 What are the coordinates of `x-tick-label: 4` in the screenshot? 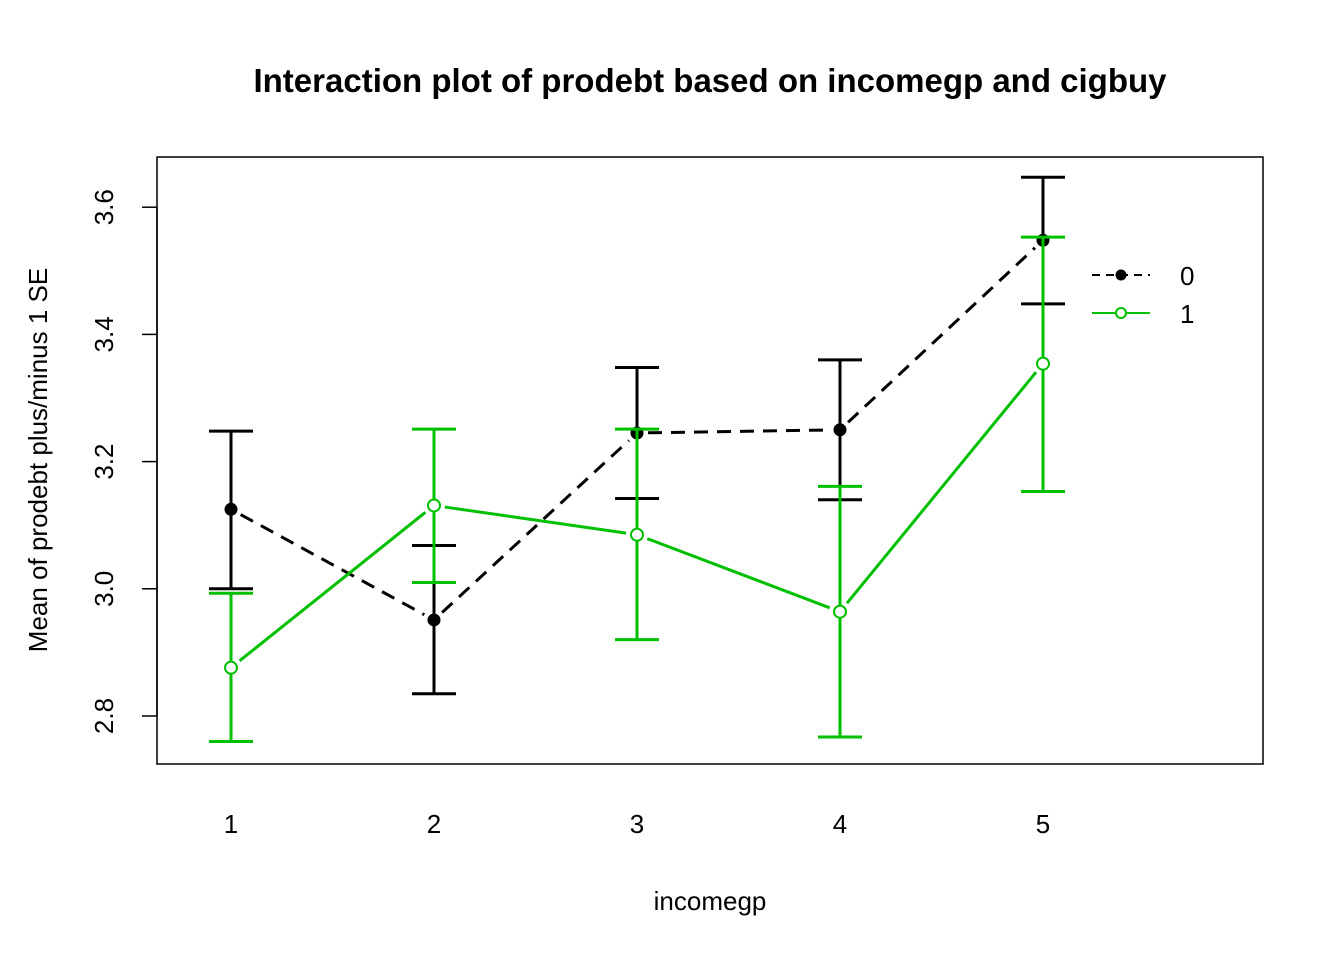 It's located at (840, 824).